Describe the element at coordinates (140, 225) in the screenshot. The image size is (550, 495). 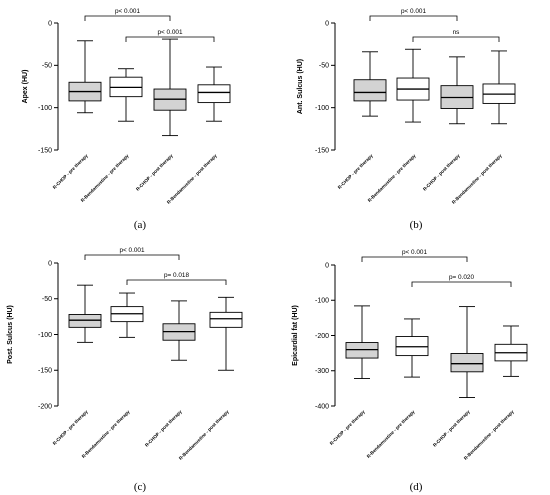
I see `panel-caption: (a)` at that location.